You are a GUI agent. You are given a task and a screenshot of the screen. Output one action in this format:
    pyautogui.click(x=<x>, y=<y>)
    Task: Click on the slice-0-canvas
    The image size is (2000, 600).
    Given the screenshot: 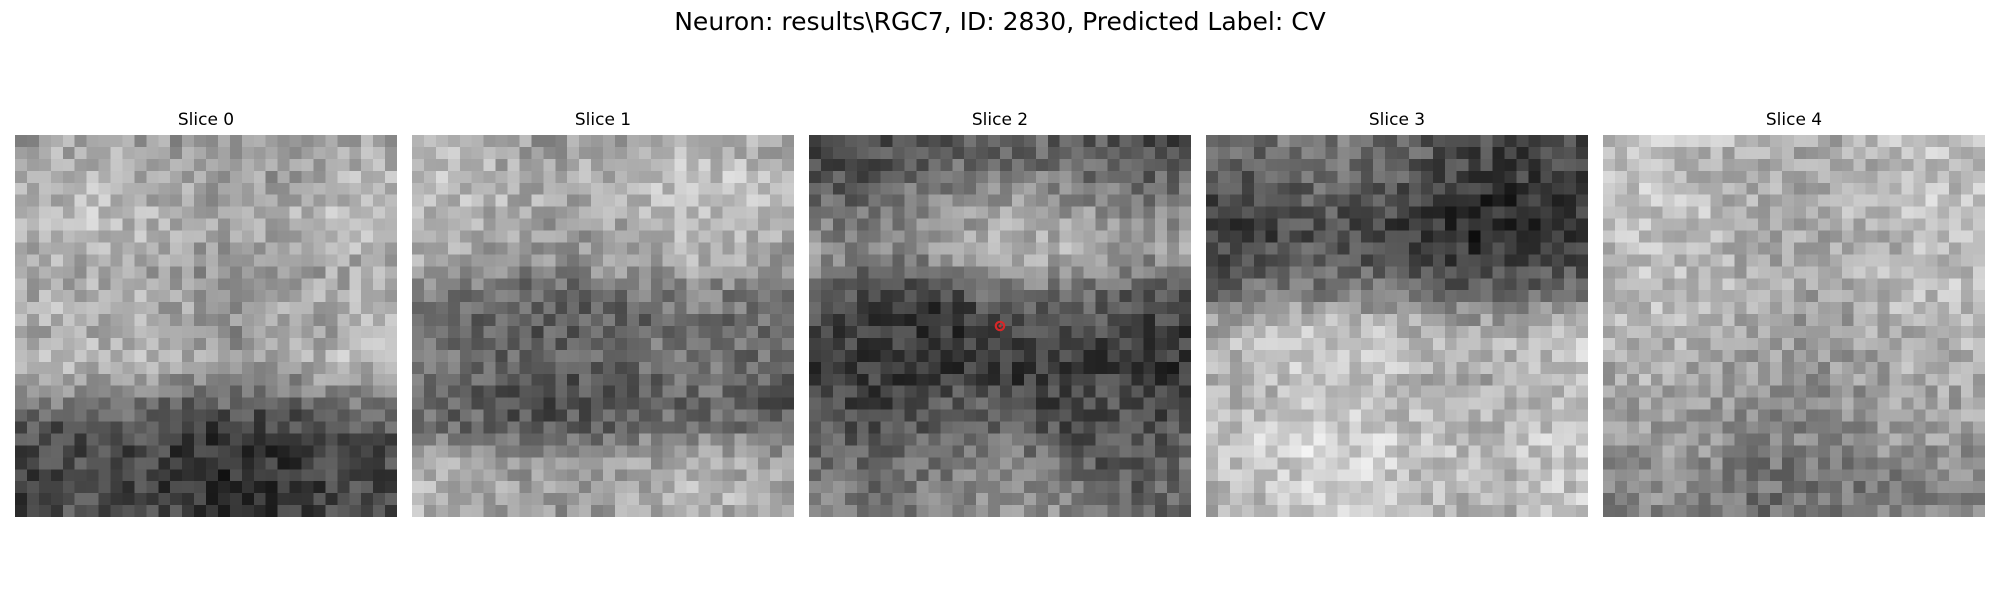 What is the action you would take?
    pyautogui.click(x=206, y=326)
    